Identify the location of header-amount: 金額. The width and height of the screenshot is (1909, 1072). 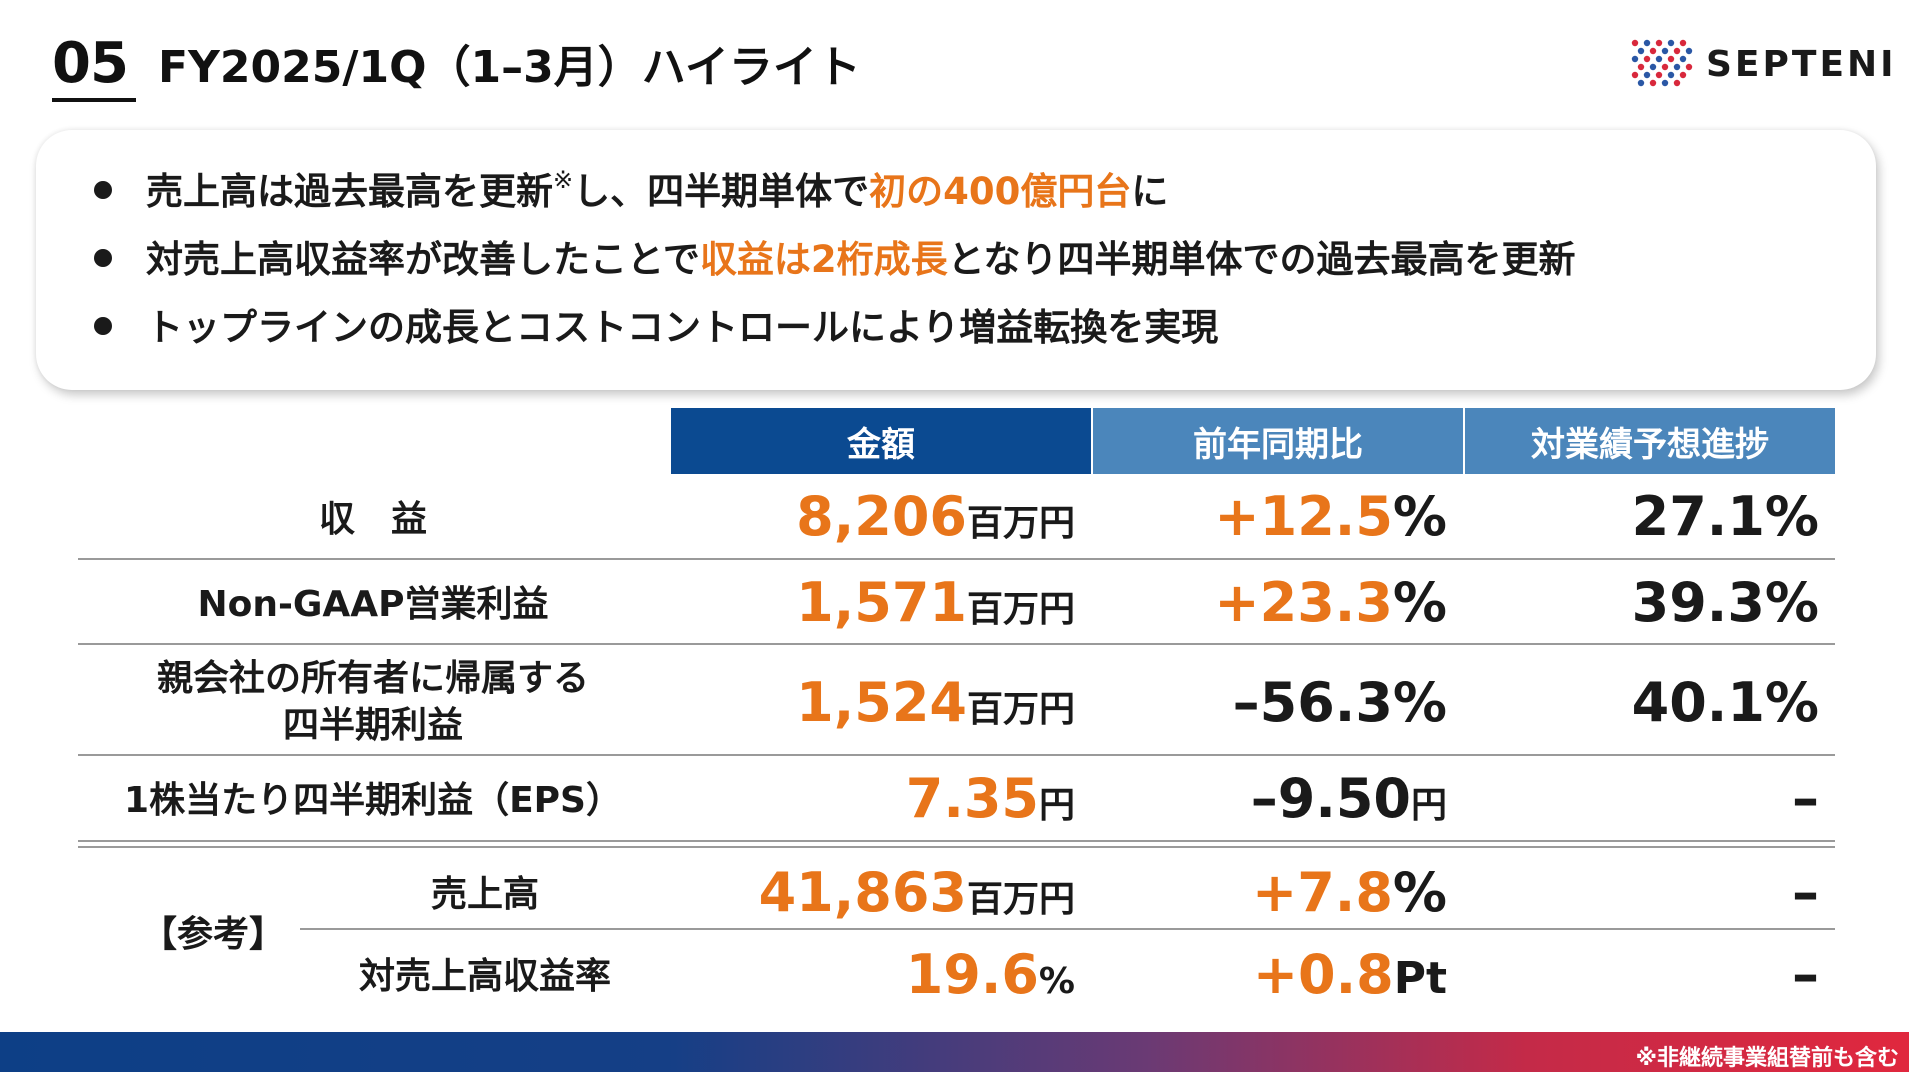
(881, 441).